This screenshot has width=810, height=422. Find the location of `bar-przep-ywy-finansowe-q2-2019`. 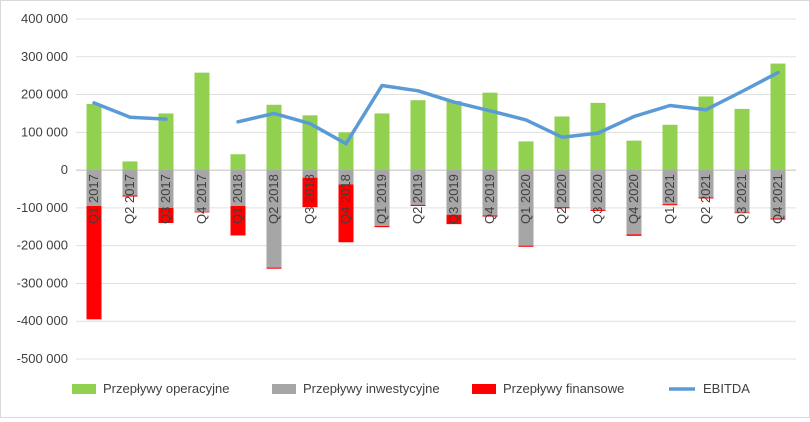

bar-przep-ywy-finansowe-q2-2019 is located at coordinates (418, 205).